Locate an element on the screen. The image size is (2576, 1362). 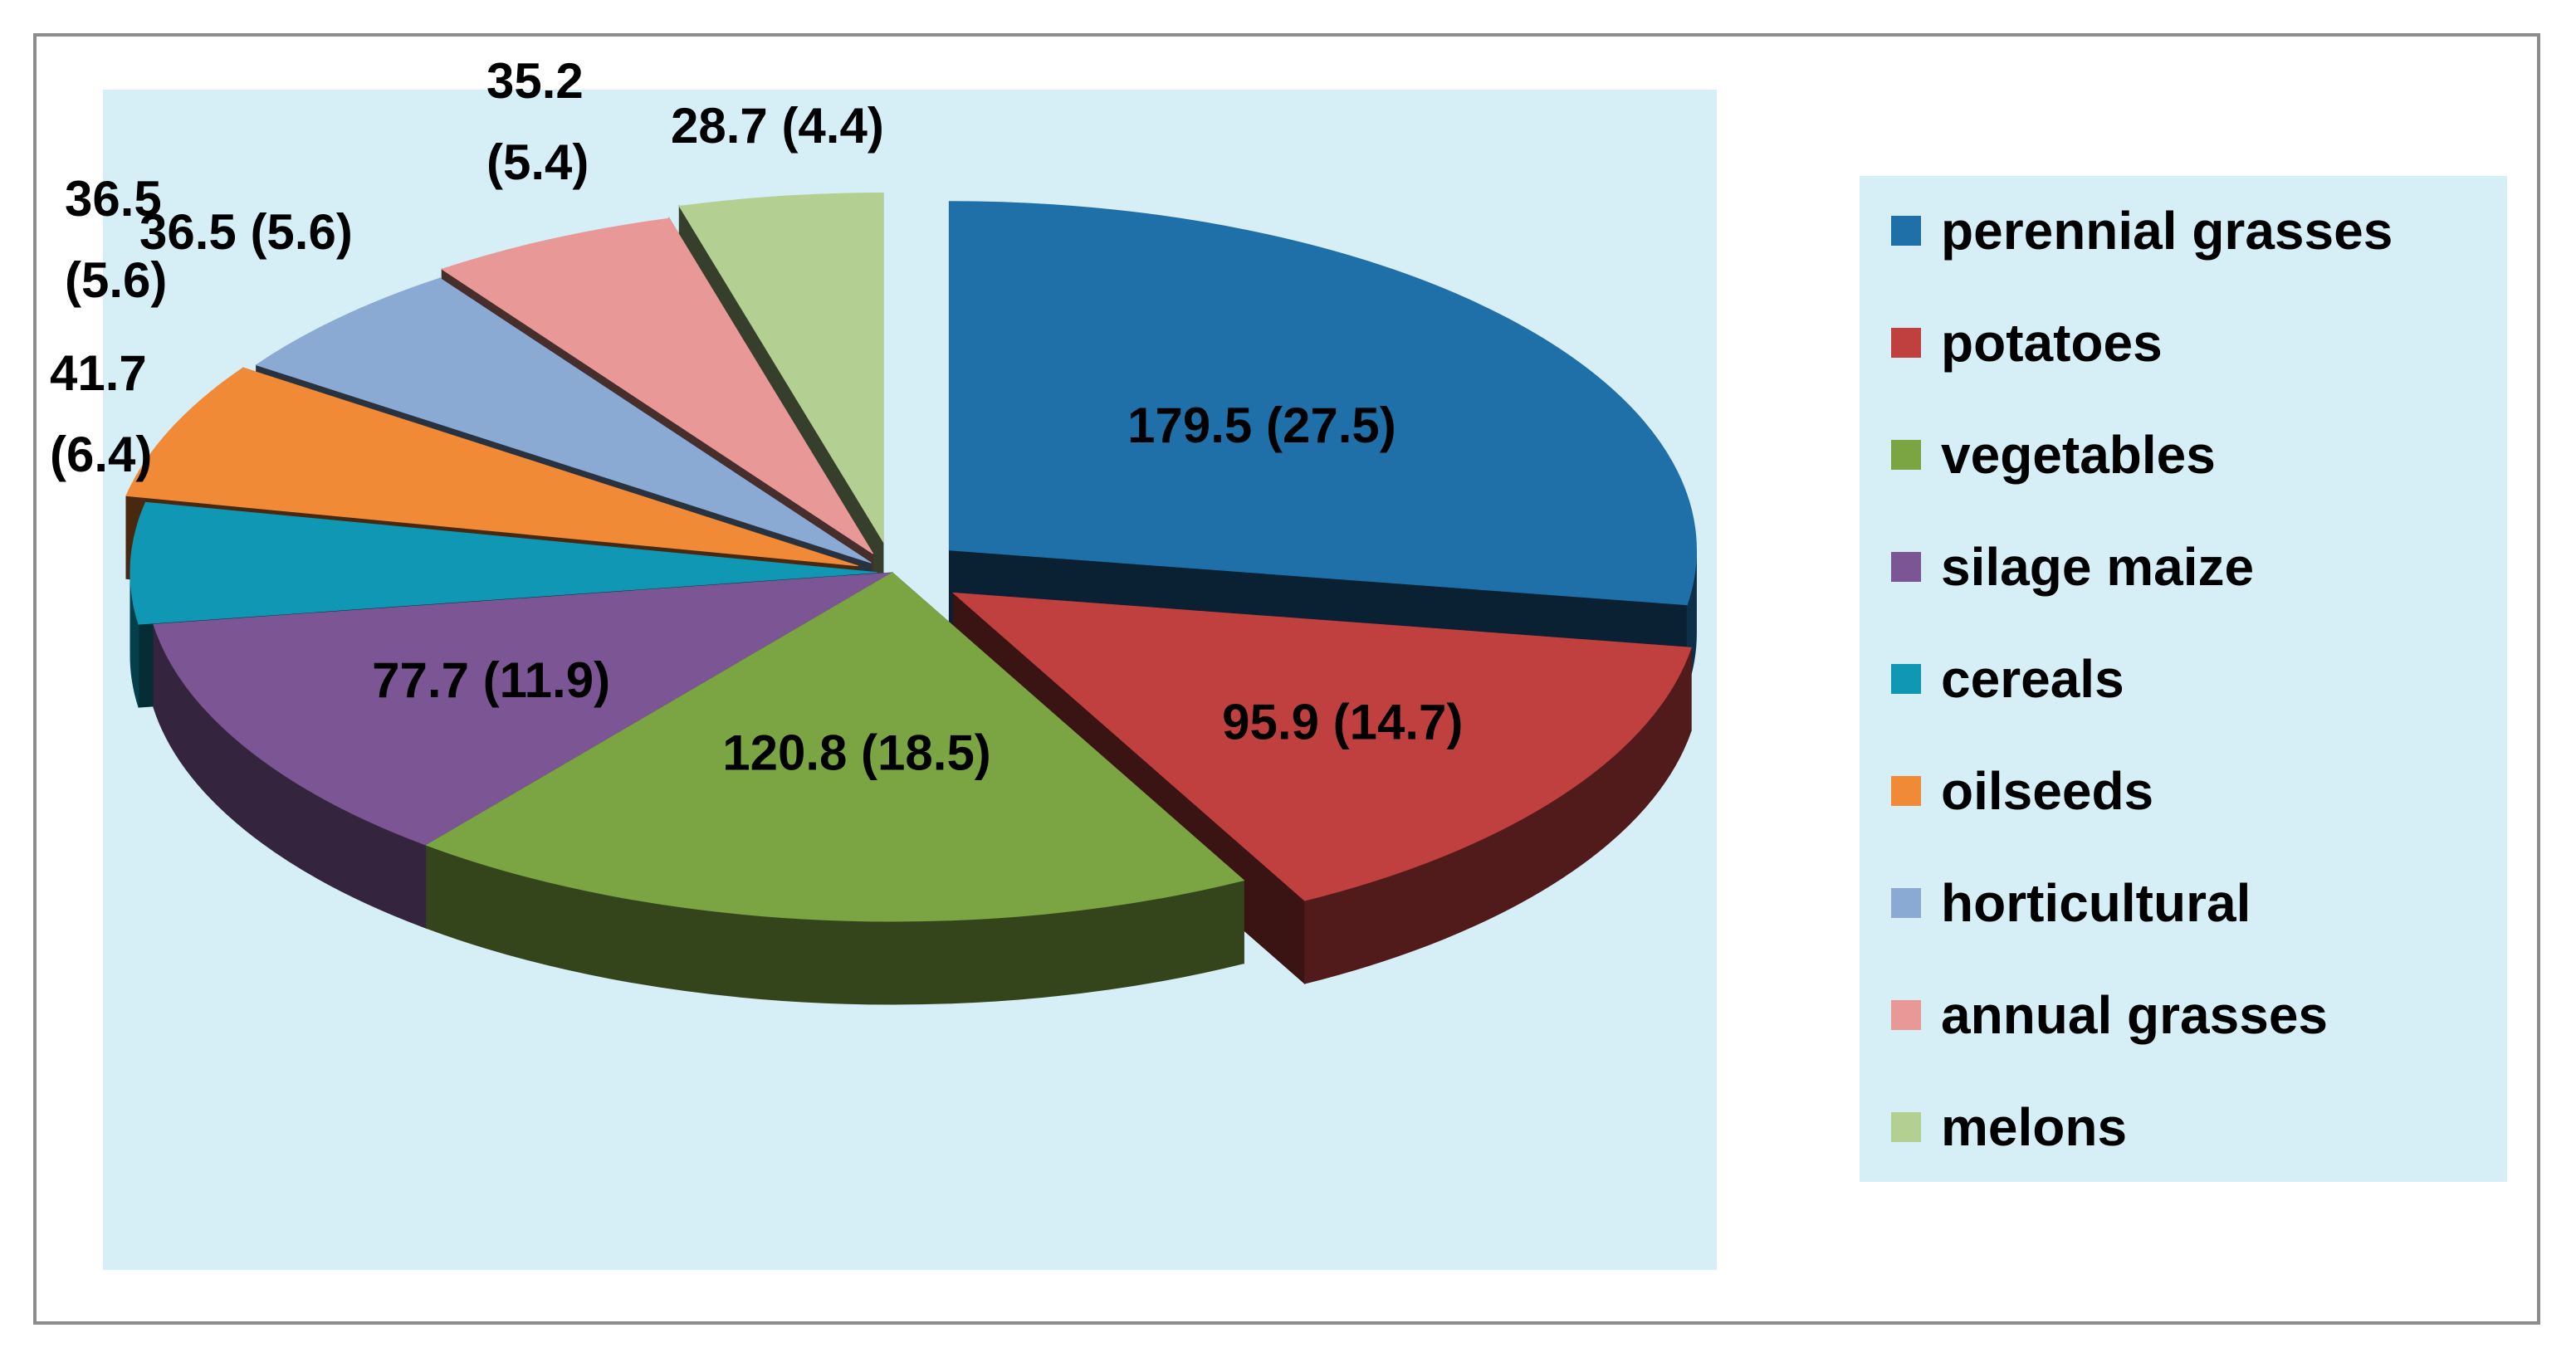
legend-item-cereals: cereals is located at coordinates (2007, 679).